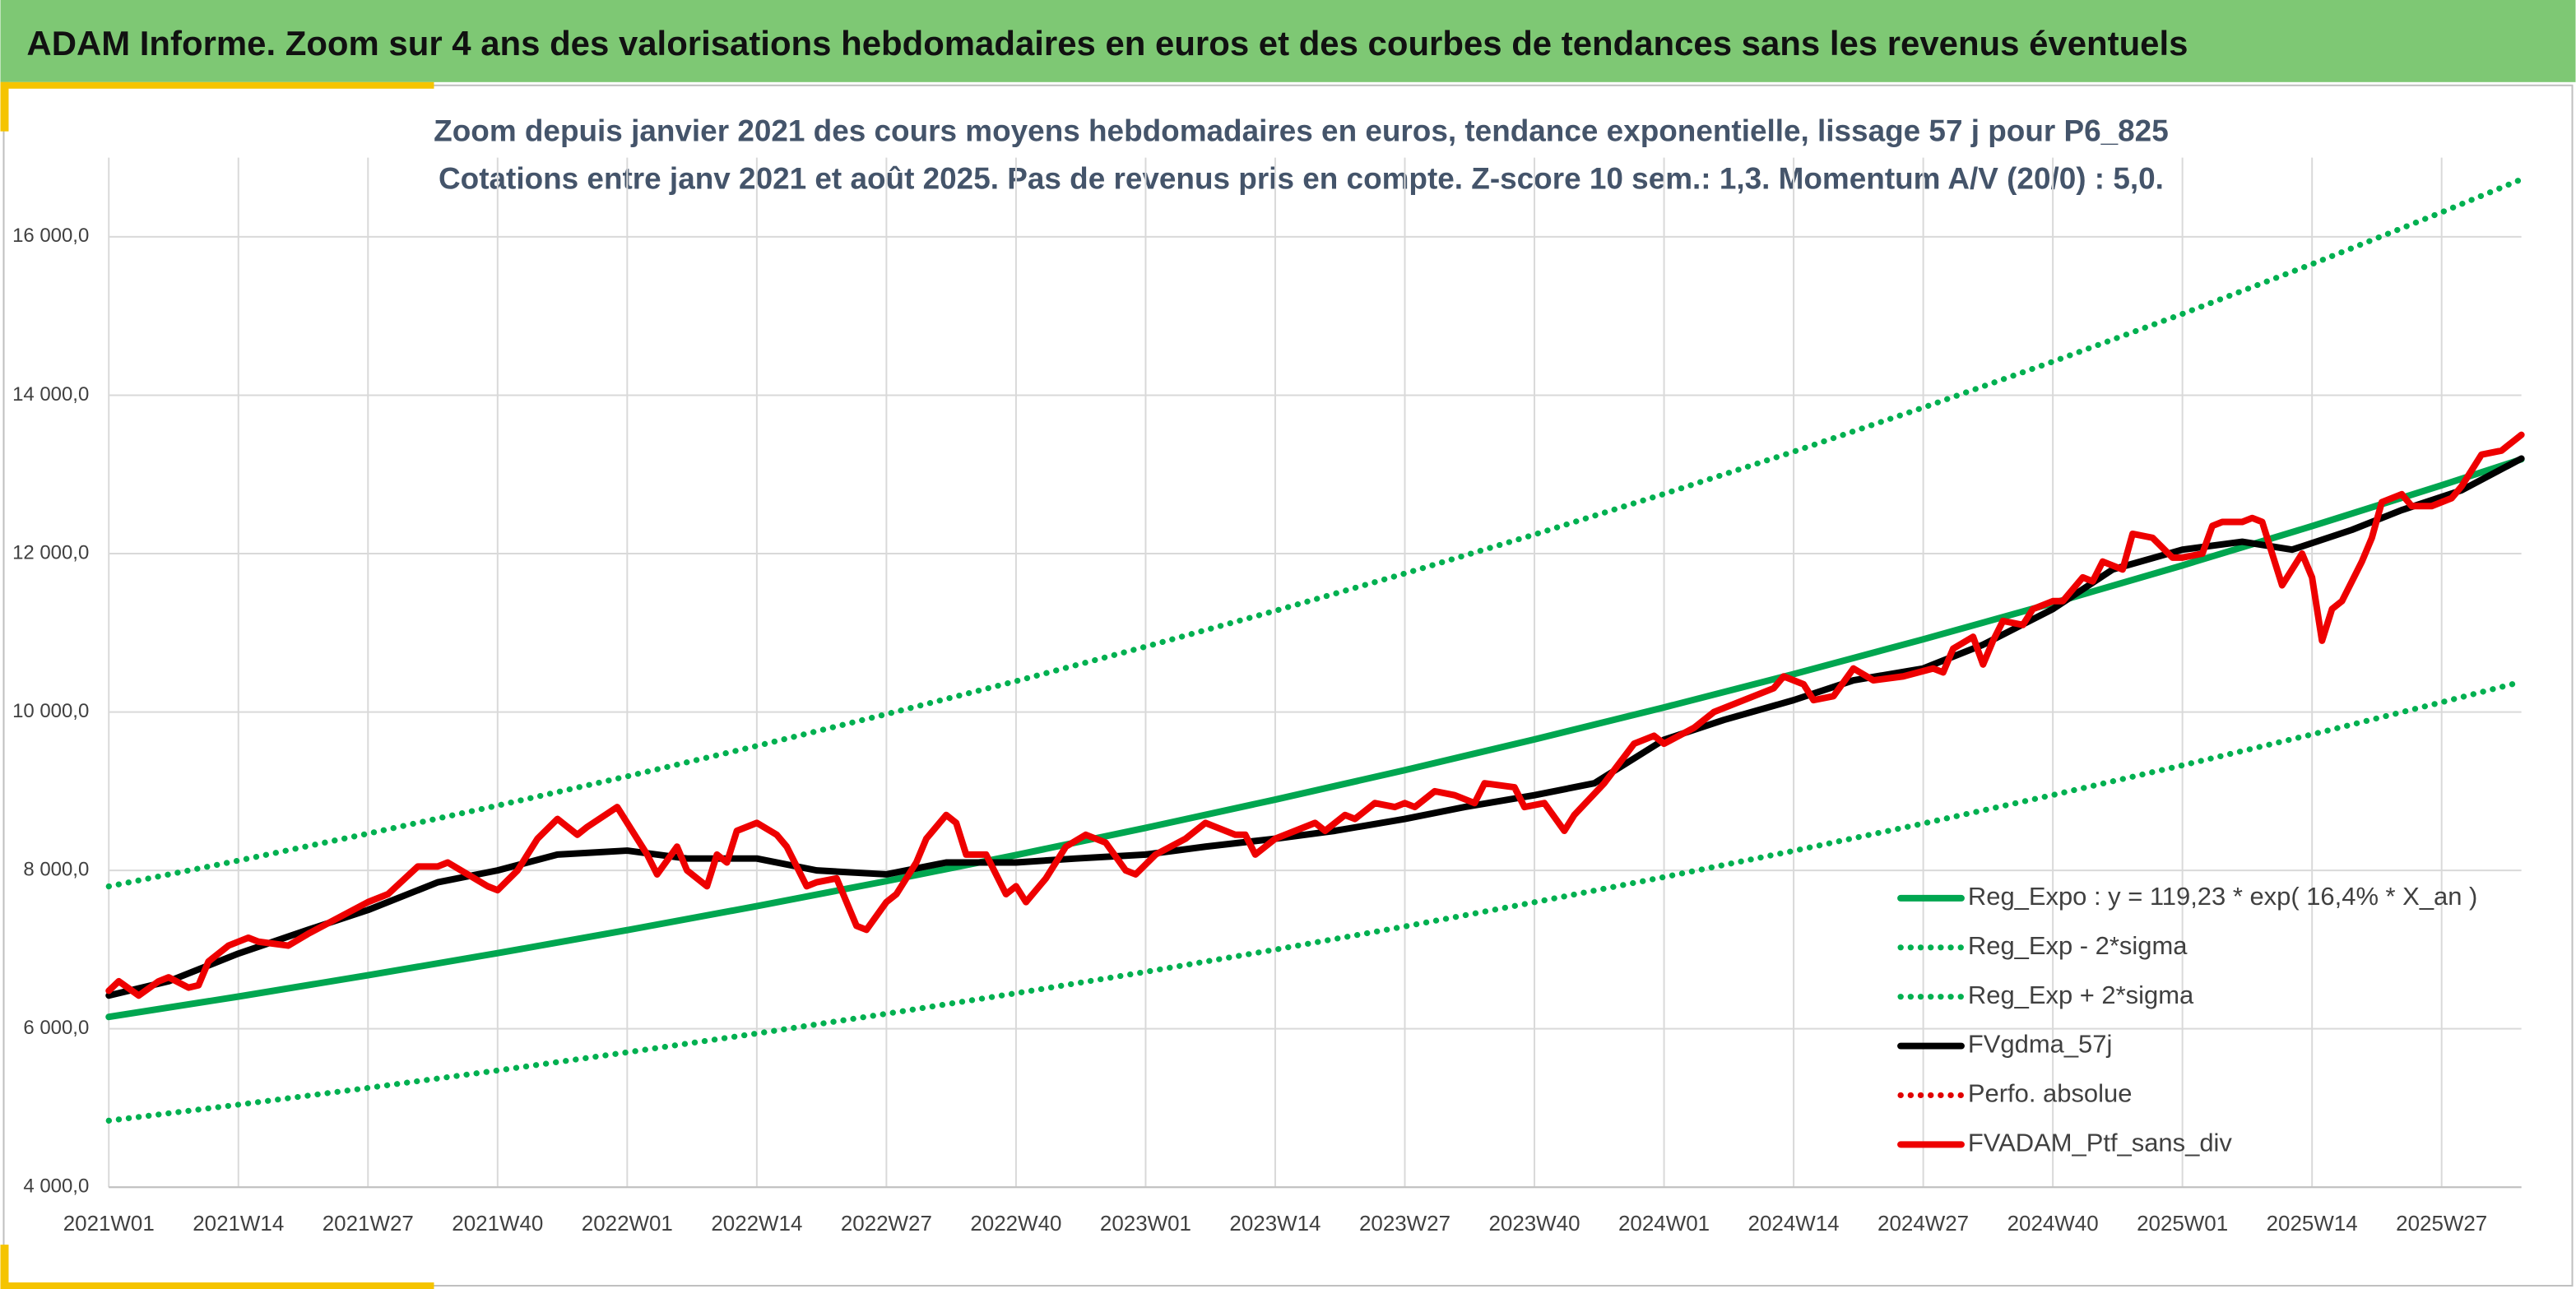 Image resolution: width=2576 pixels, height=1289 pixels. I want to click on x-tick-label: 2024W40, so click(2053, 1224).